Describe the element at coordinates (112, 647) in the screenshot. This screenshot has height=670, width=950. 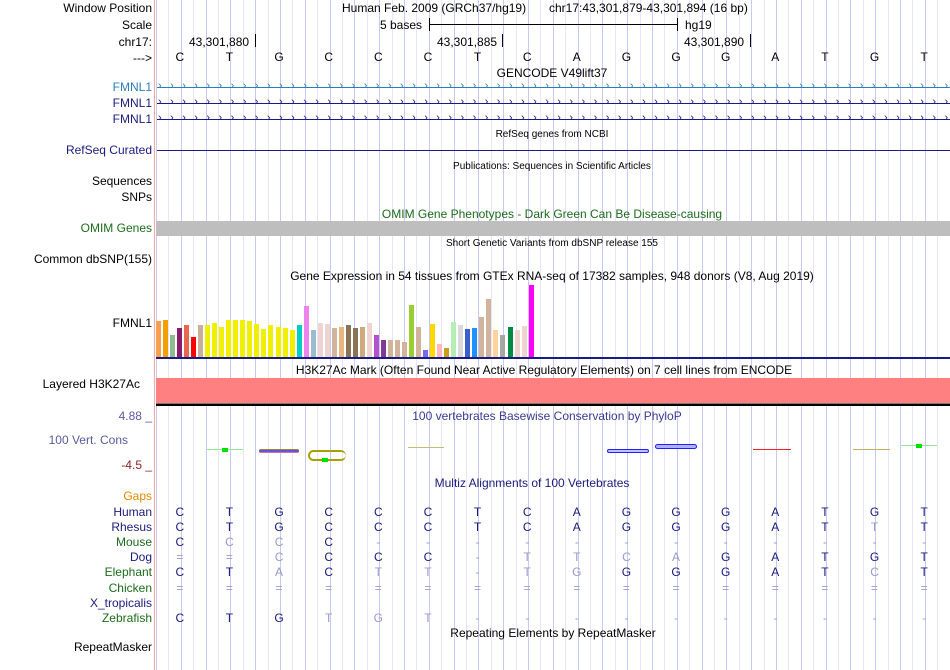
I see `repeatmasker-label: RepeatMasker` at that location.